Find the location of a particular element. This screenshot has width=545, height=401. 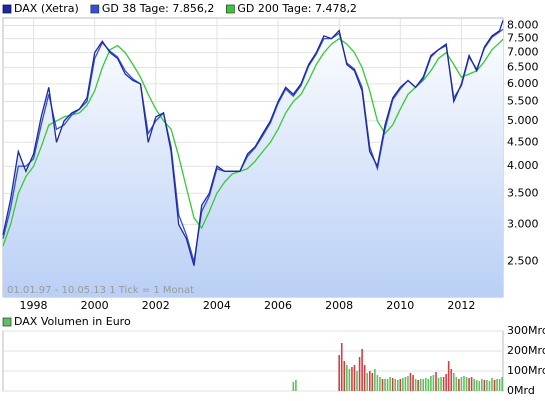

y-tick-label: 3.500 is located at coordinates (523, 192).